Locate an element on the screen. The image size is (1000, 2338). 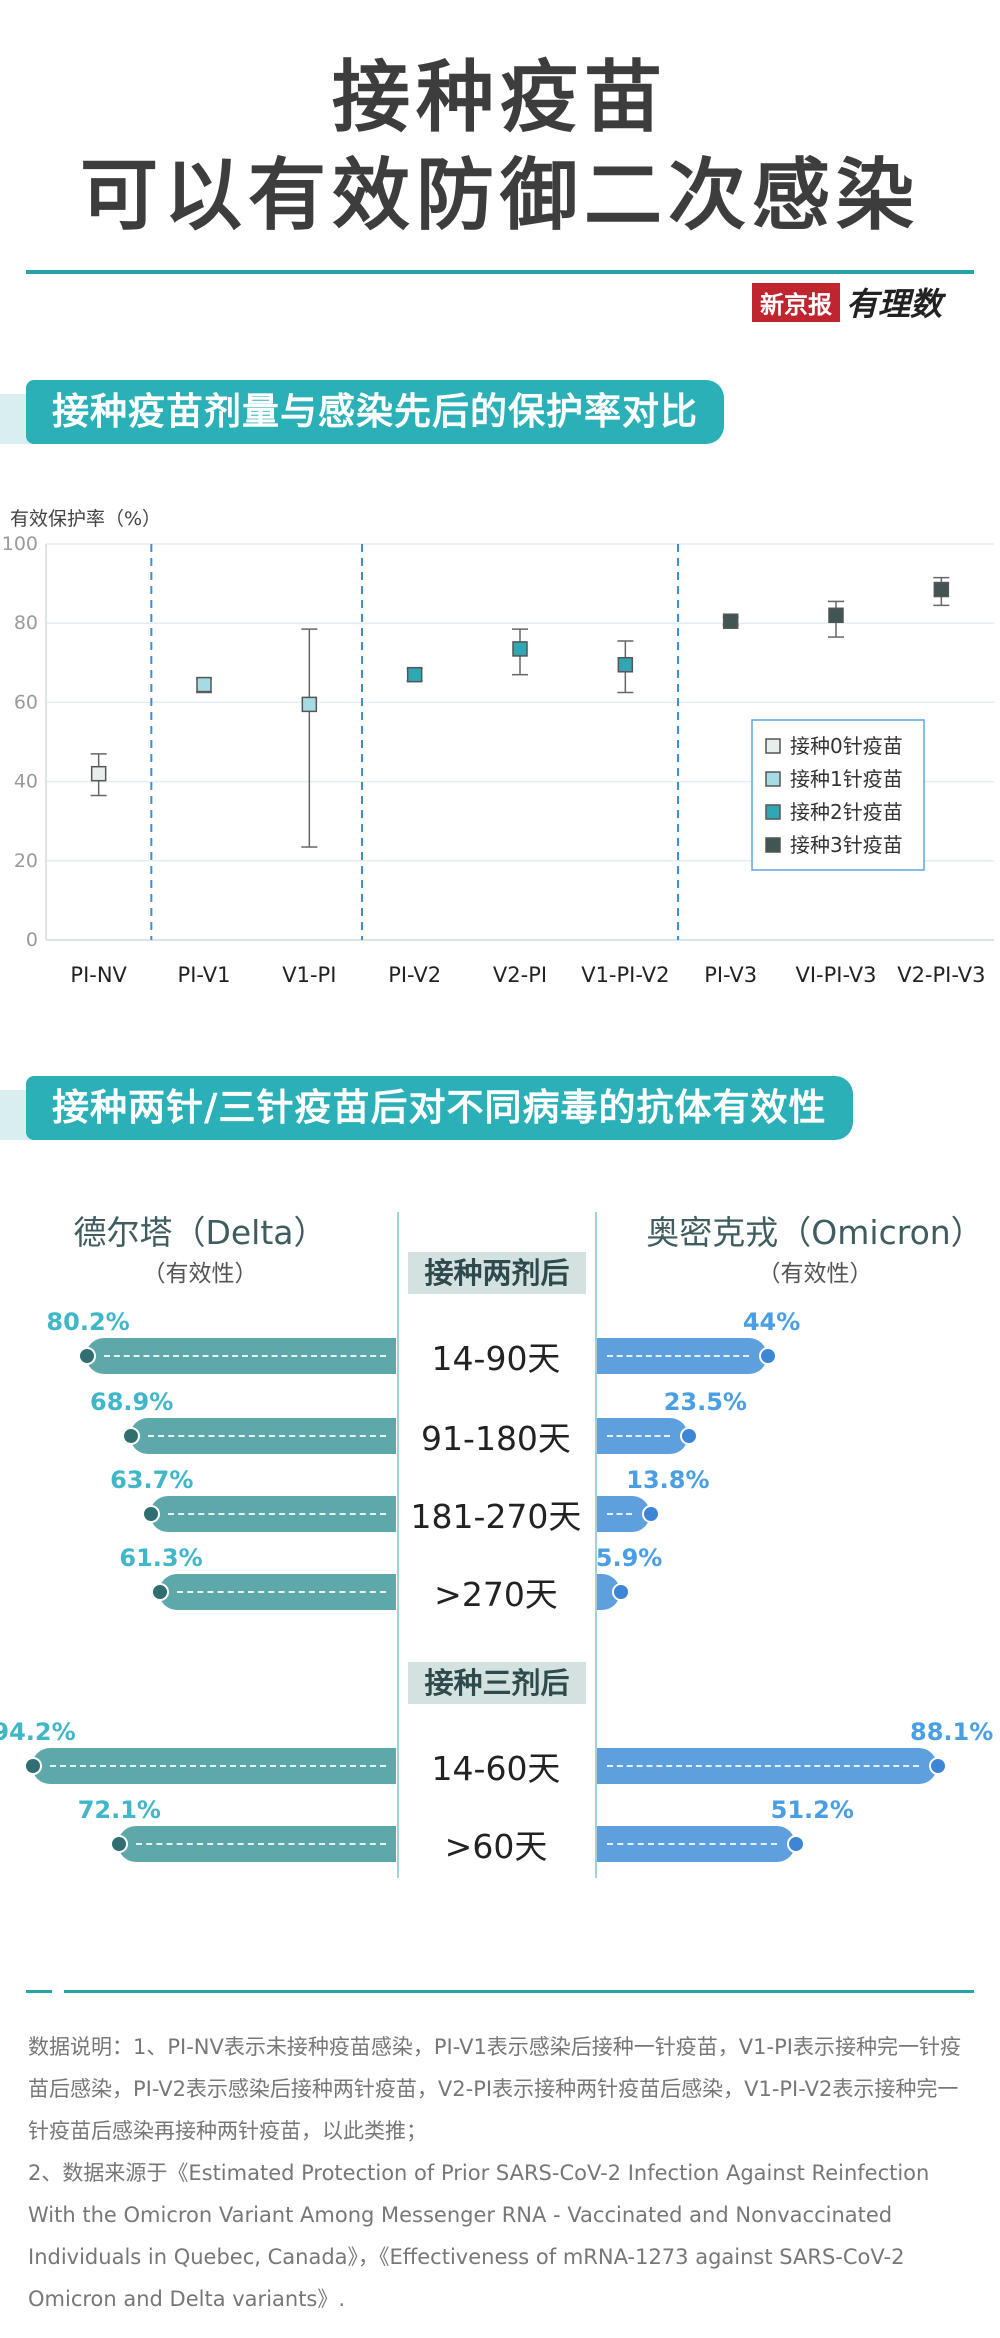
y-tick-label: 100 is located at coordinates (20, 544).